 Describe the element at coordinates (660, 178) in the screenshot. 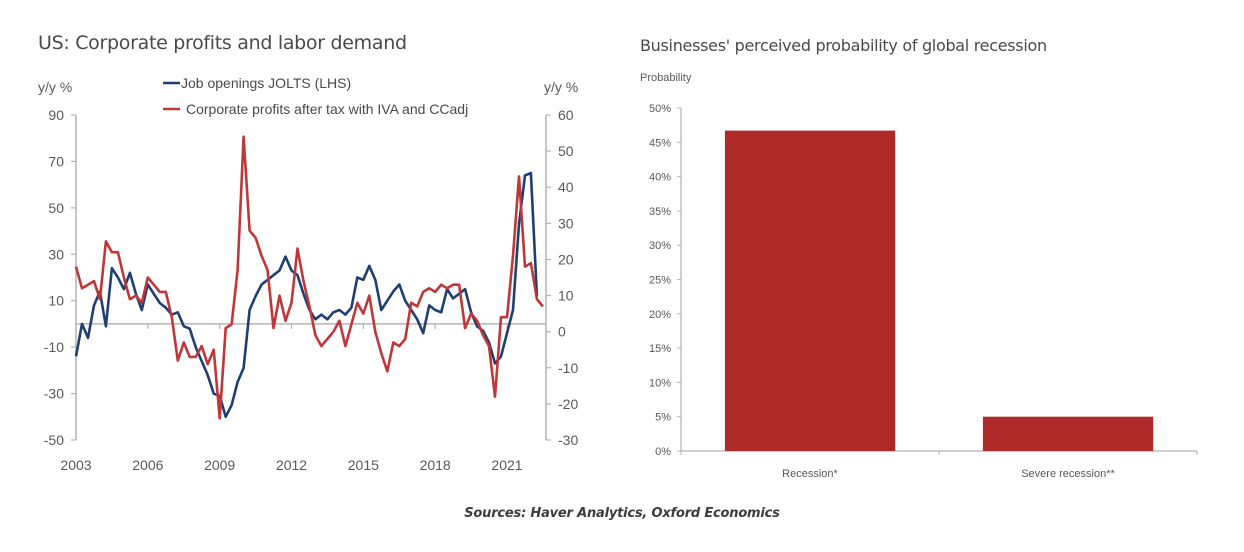

I see `bar-y-tick-label: 40%` at that location.